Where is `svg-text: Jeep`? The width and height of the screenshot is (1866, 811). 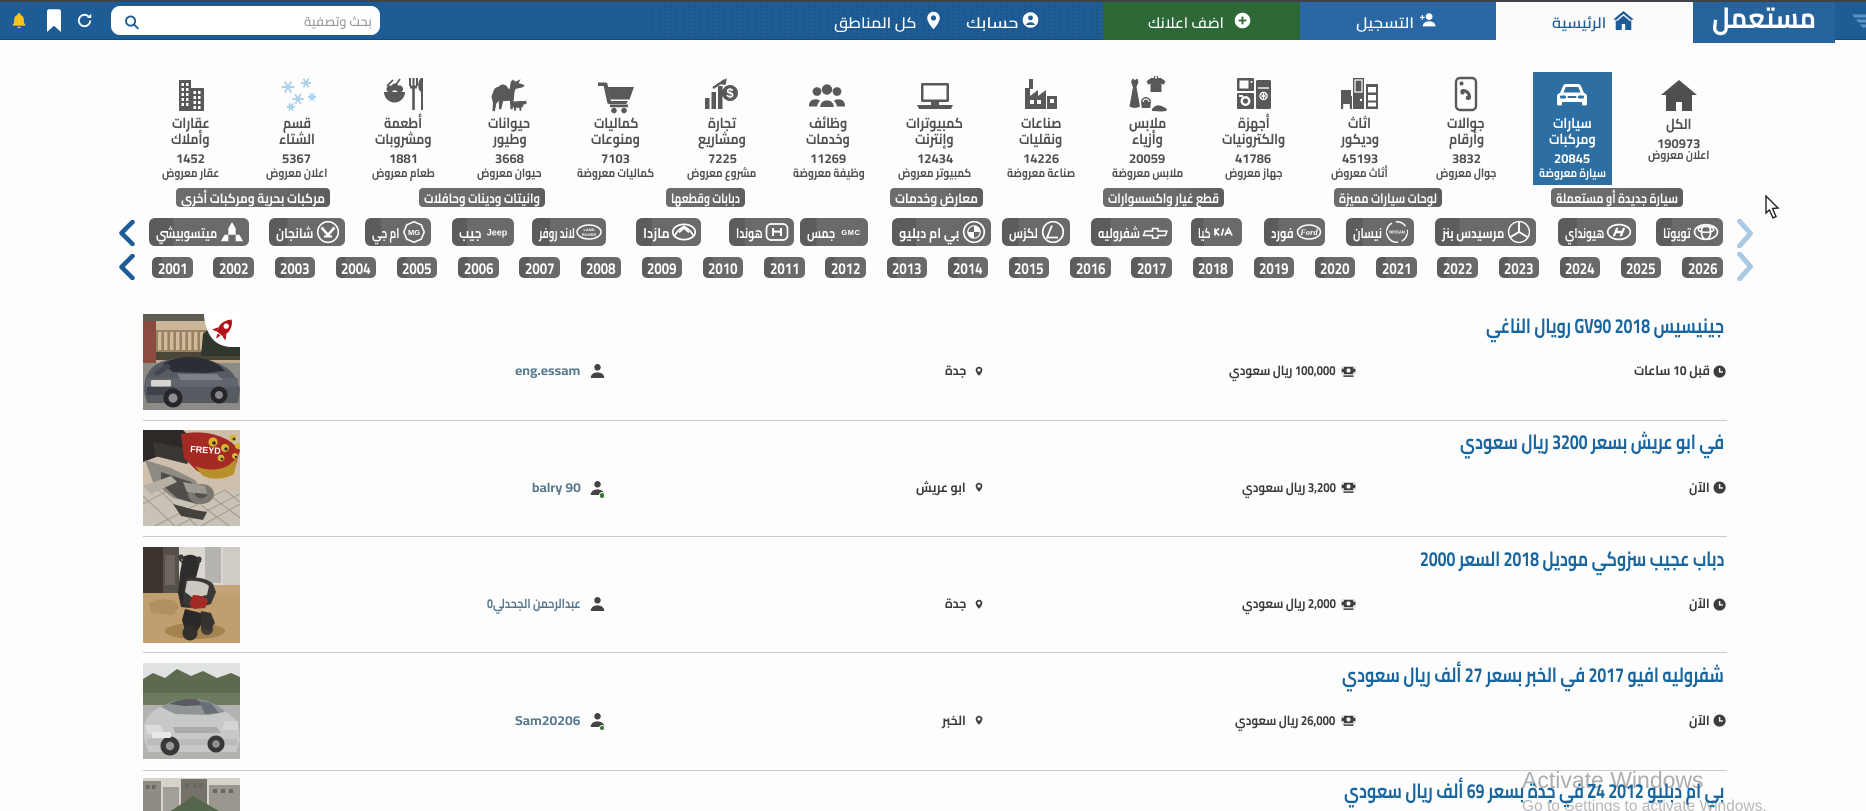 svg-text: Jeep is located at coordinates (496, 232).